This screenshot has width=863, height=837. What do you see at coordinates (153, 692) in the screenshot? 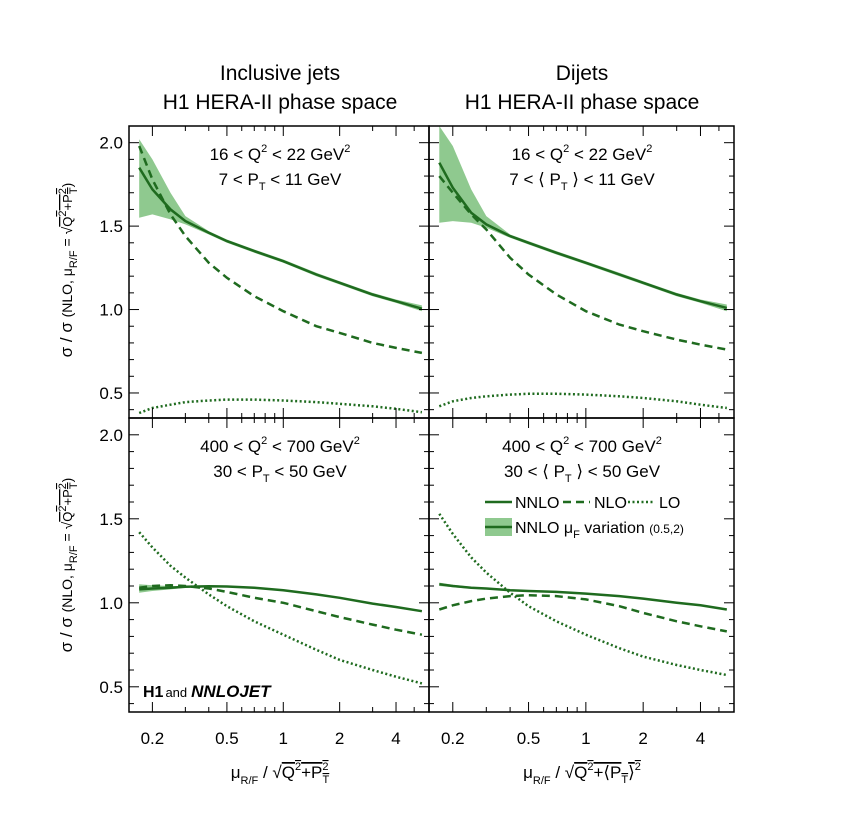
I see `logo-h1: H1` at bounding box center [153, 692].